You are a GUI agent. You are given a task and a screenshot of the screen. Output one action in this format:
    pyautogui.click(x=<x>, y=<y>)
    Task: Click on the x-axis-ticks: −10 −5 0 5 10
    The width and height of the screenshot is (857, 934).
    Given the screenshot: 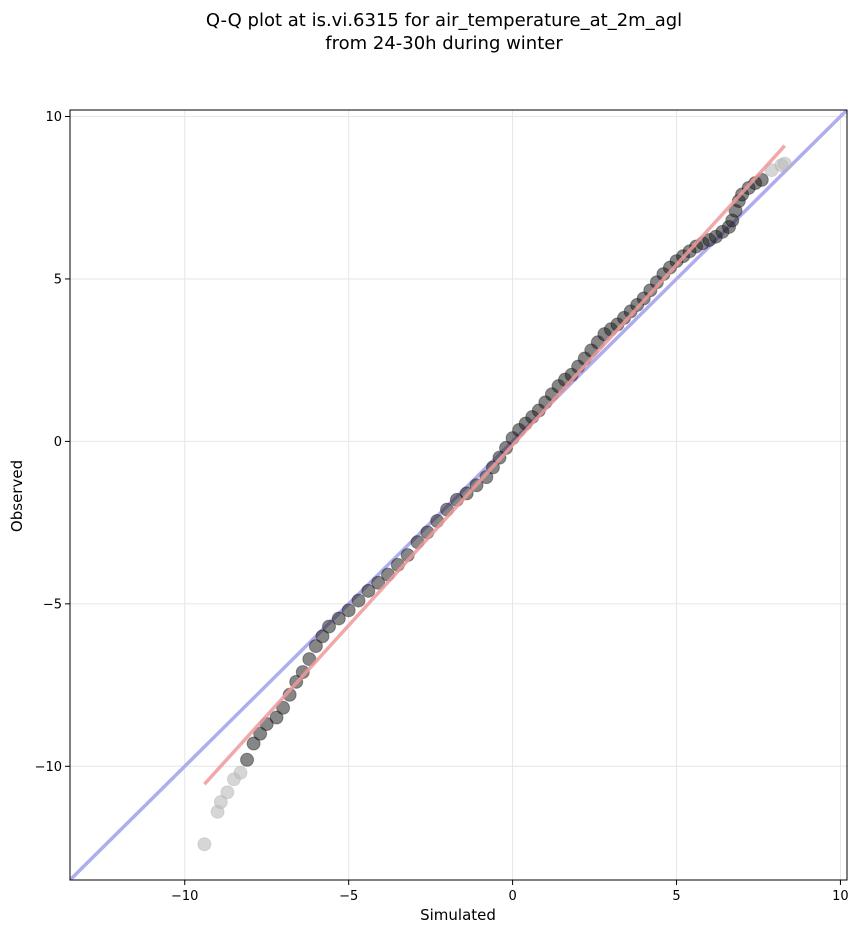 What is the action you would take?
    pyautogui.click(x=510, y=892)
    